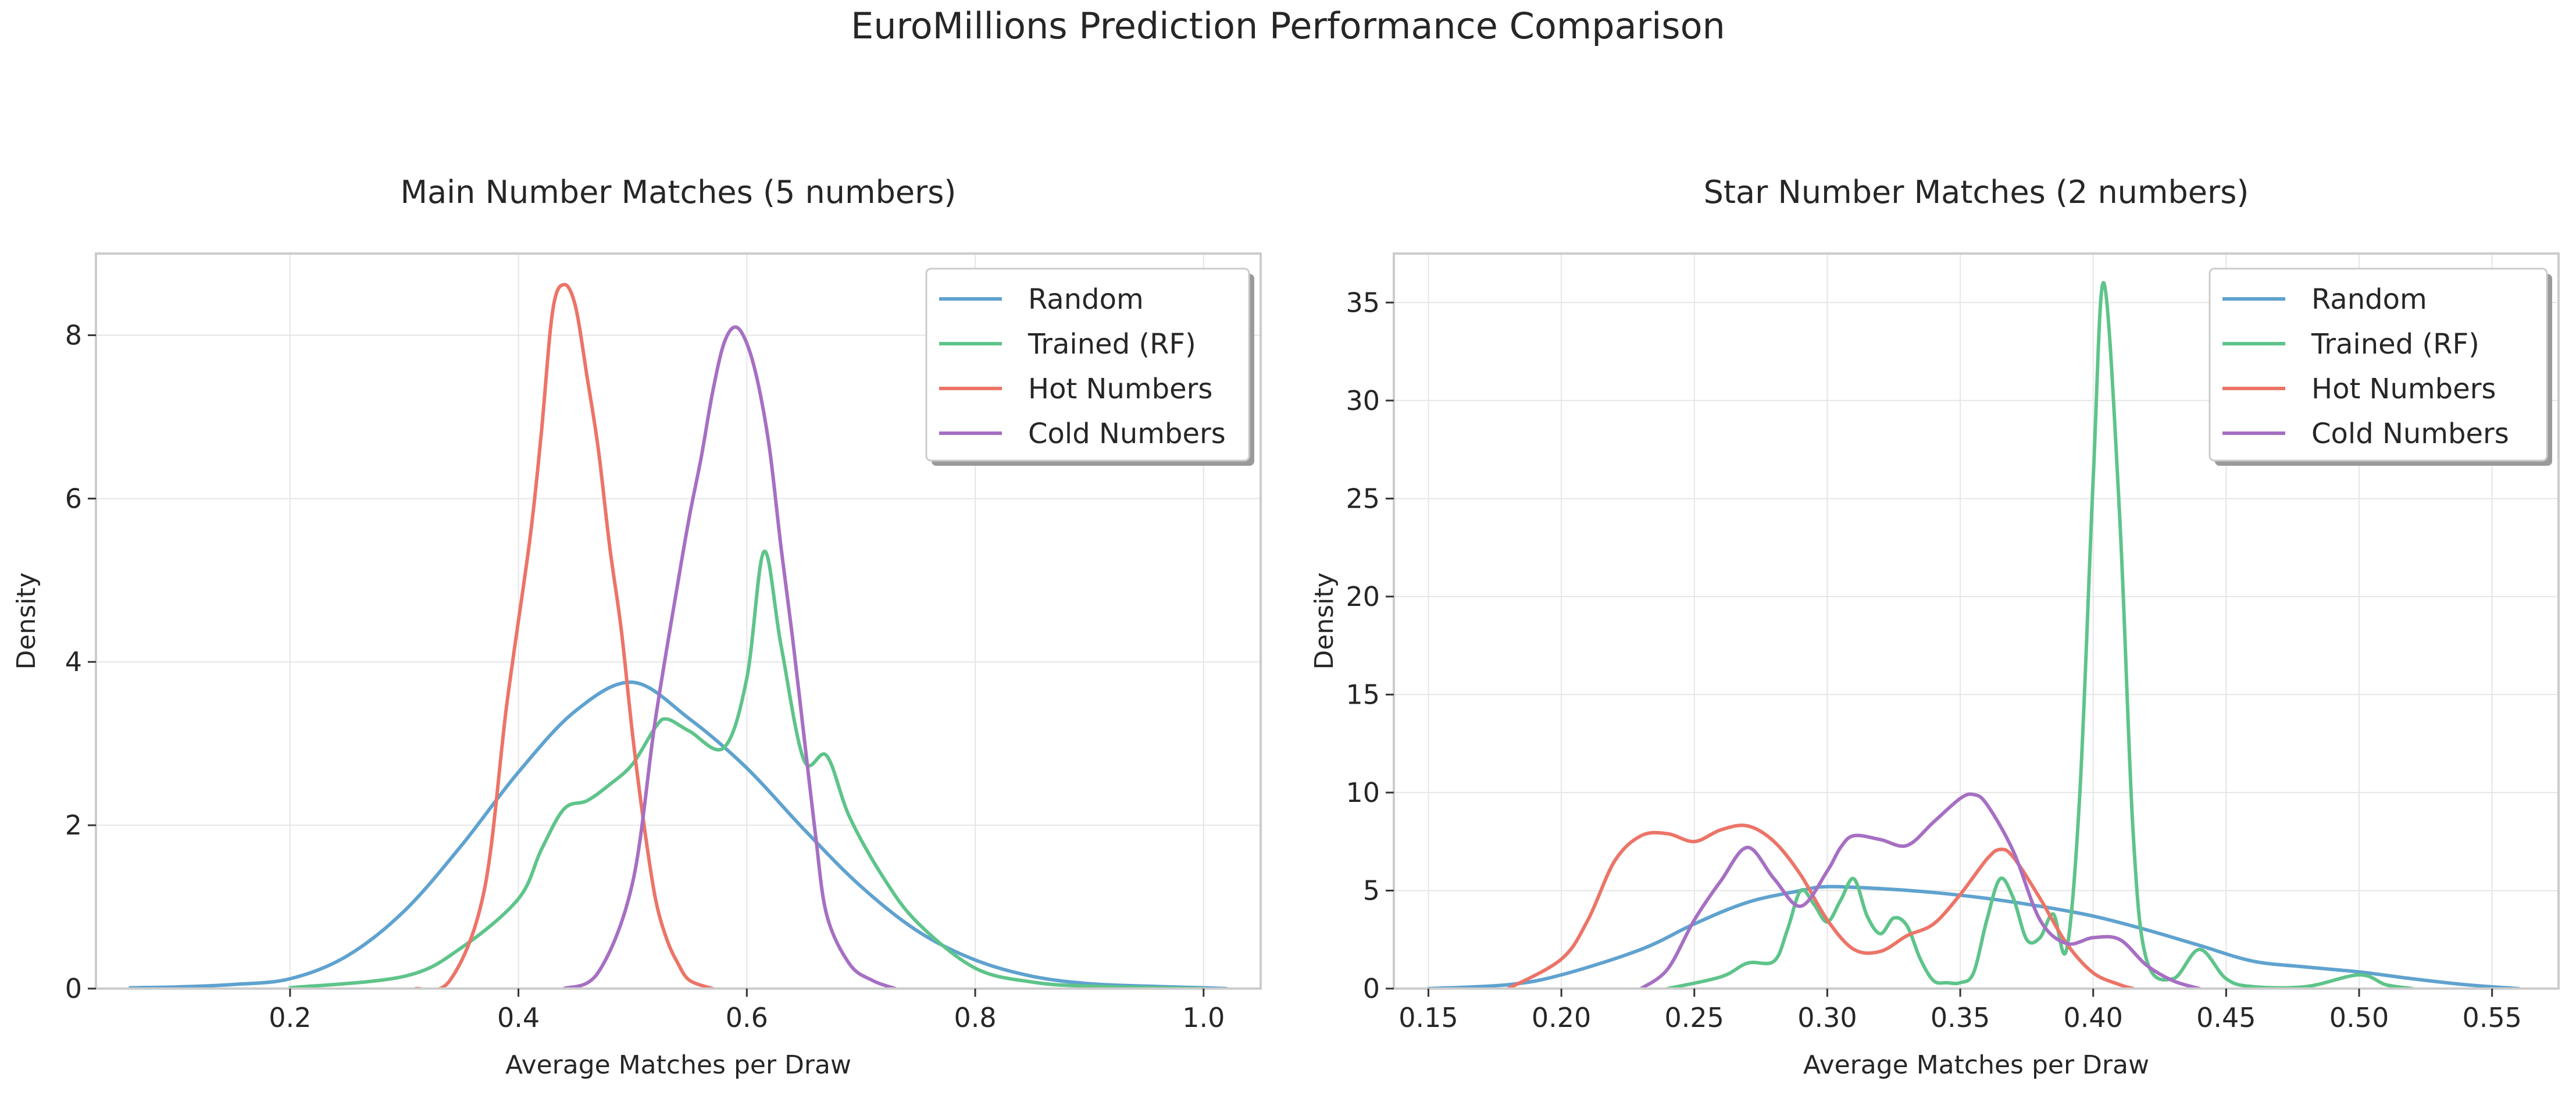 The height and width of the screenshot is (1095, 2576). I want to click on y-tick-label: 15, so click(1363, 694).